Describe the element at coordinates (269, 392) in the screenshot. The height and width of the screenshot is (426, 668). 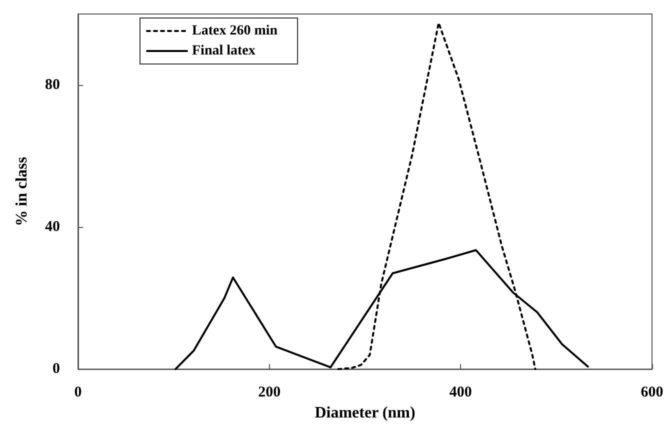
I see `x-tick-label: 200` at that location.